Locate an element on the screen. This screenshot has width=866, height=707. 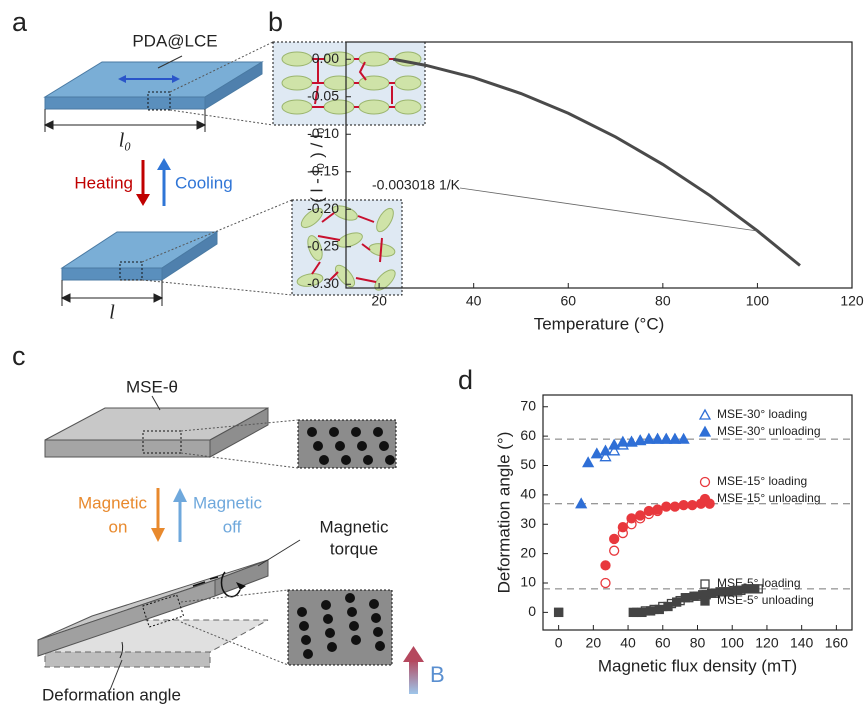
y-tick-label: -0.30 is located at coordinates (323, 283).